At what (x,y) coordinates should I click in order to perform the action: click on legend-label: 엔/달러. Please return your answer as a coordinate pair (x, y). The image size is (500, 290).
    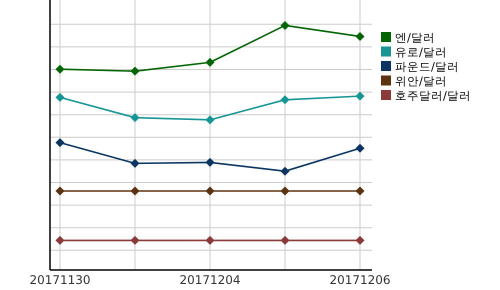
    Looking at the image, I should click on (415, 37).